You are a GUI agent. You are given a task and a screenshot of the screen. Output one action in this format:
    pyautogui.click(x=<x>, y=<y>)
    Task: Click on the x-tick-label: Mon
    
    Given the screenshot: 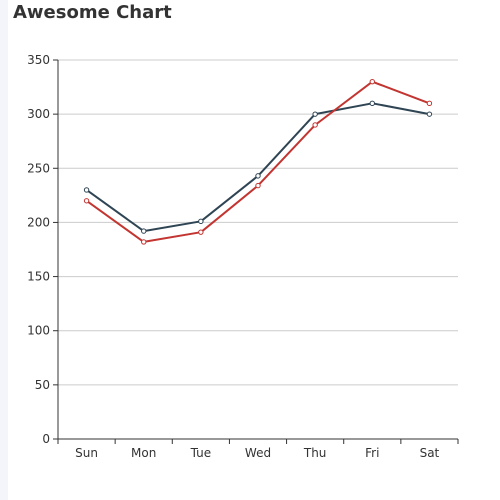 What is the action you would take?
    pyautogui.click(x=143, y=453)
    